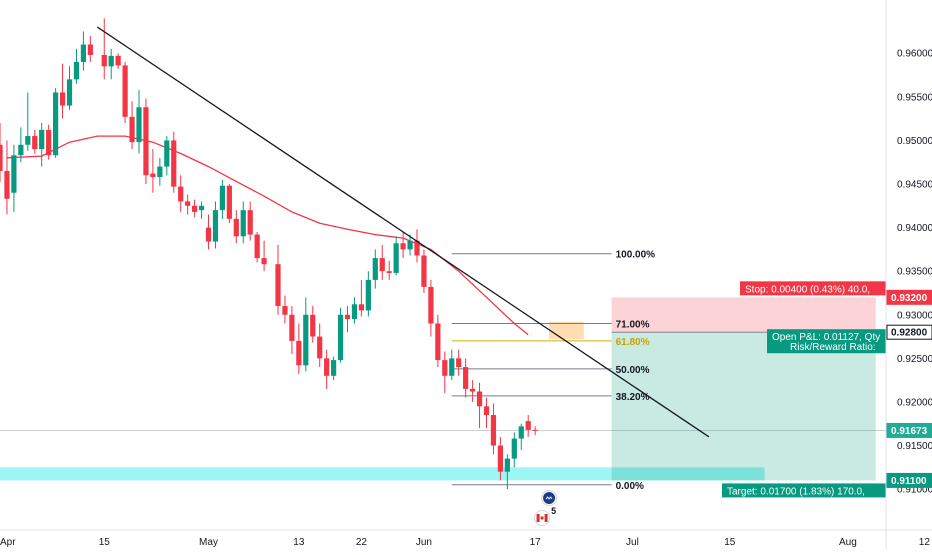 The width and height of the screenshot is (932, 555). I want to click on pnl-label: Open P&L: 0.01127, Qty, so click(826, 337).